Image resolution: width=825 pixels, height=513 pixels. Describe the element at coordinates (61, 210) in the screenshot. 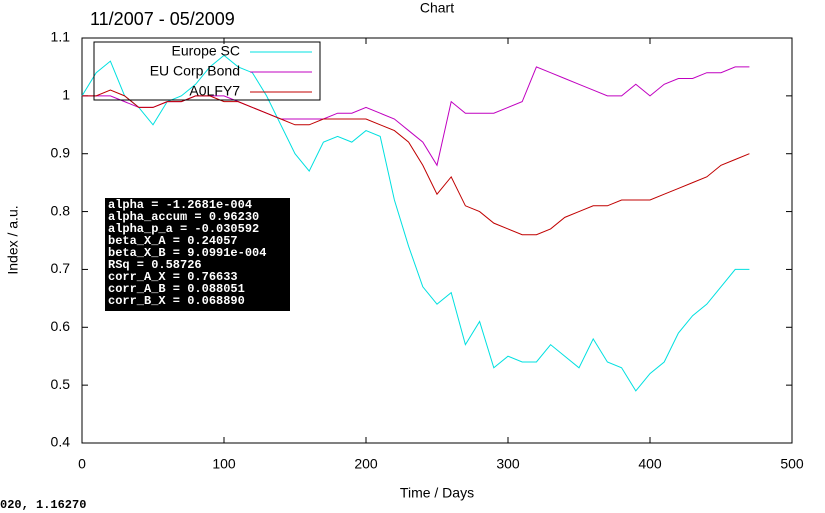

I see `y-tick-label: 0.8` at that location.